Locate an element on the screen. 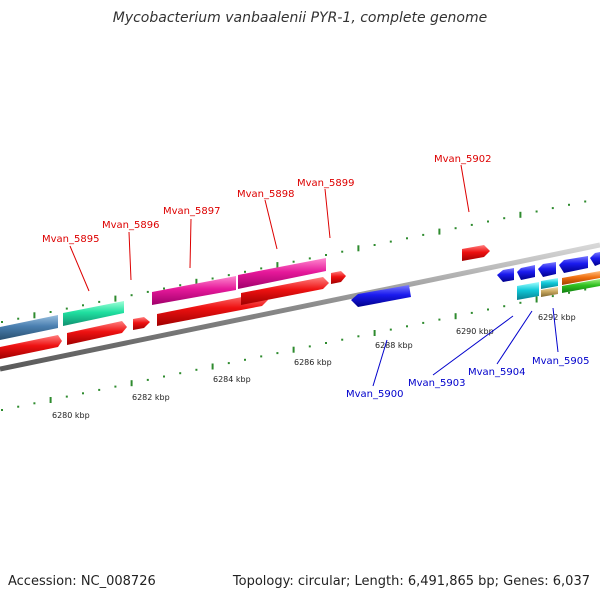 The image size is (600, 600). gene-box-green is located at coordinates (581, 286).